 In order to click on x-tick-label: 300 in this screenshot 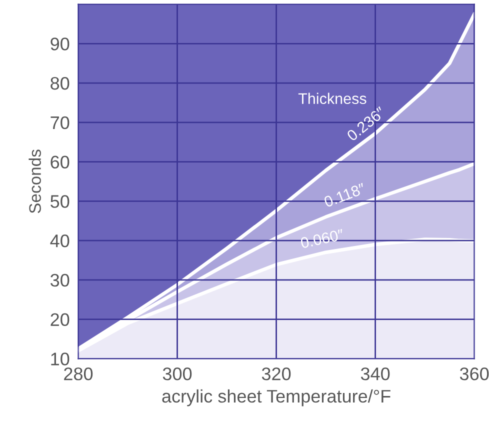, I will do `click(177, 373)`.